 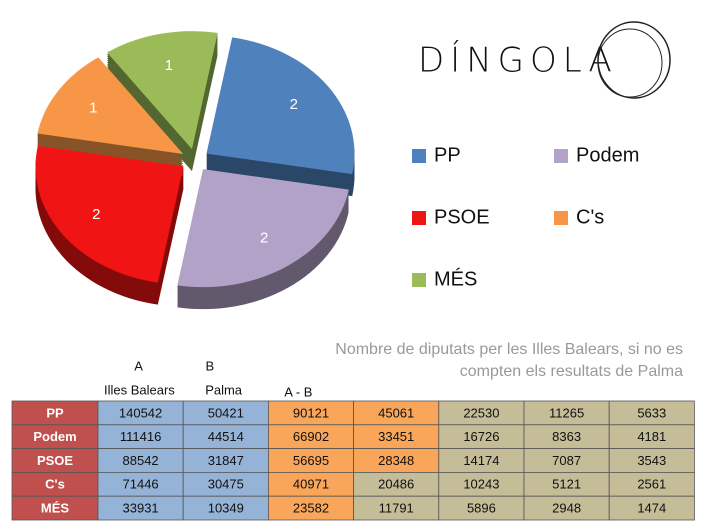 What do you see at coordinates (140, 412) in the screenshot?
I see `cell-value: 140542` at bounding box center [140, 412].